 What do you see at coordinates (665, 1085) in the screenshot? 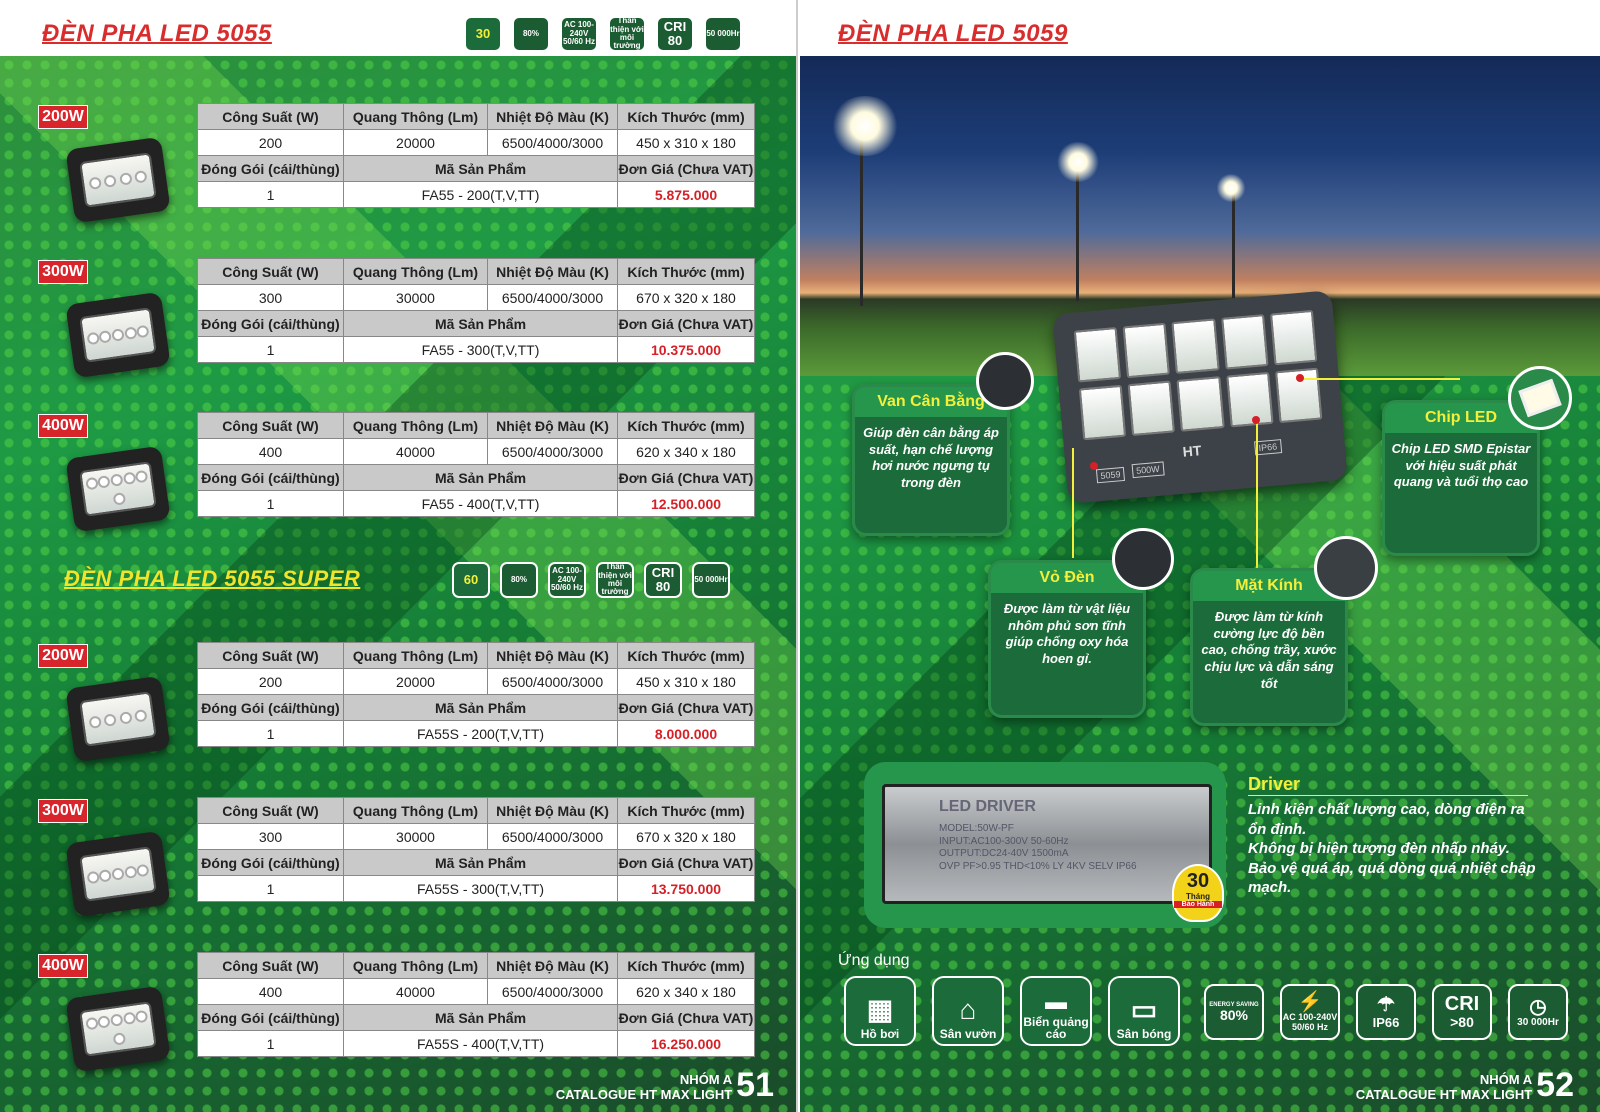
I see `left-footer: NHÓM A CATALOGUE HT MAX LIGHT 51` at bounding box center [665, 1085].